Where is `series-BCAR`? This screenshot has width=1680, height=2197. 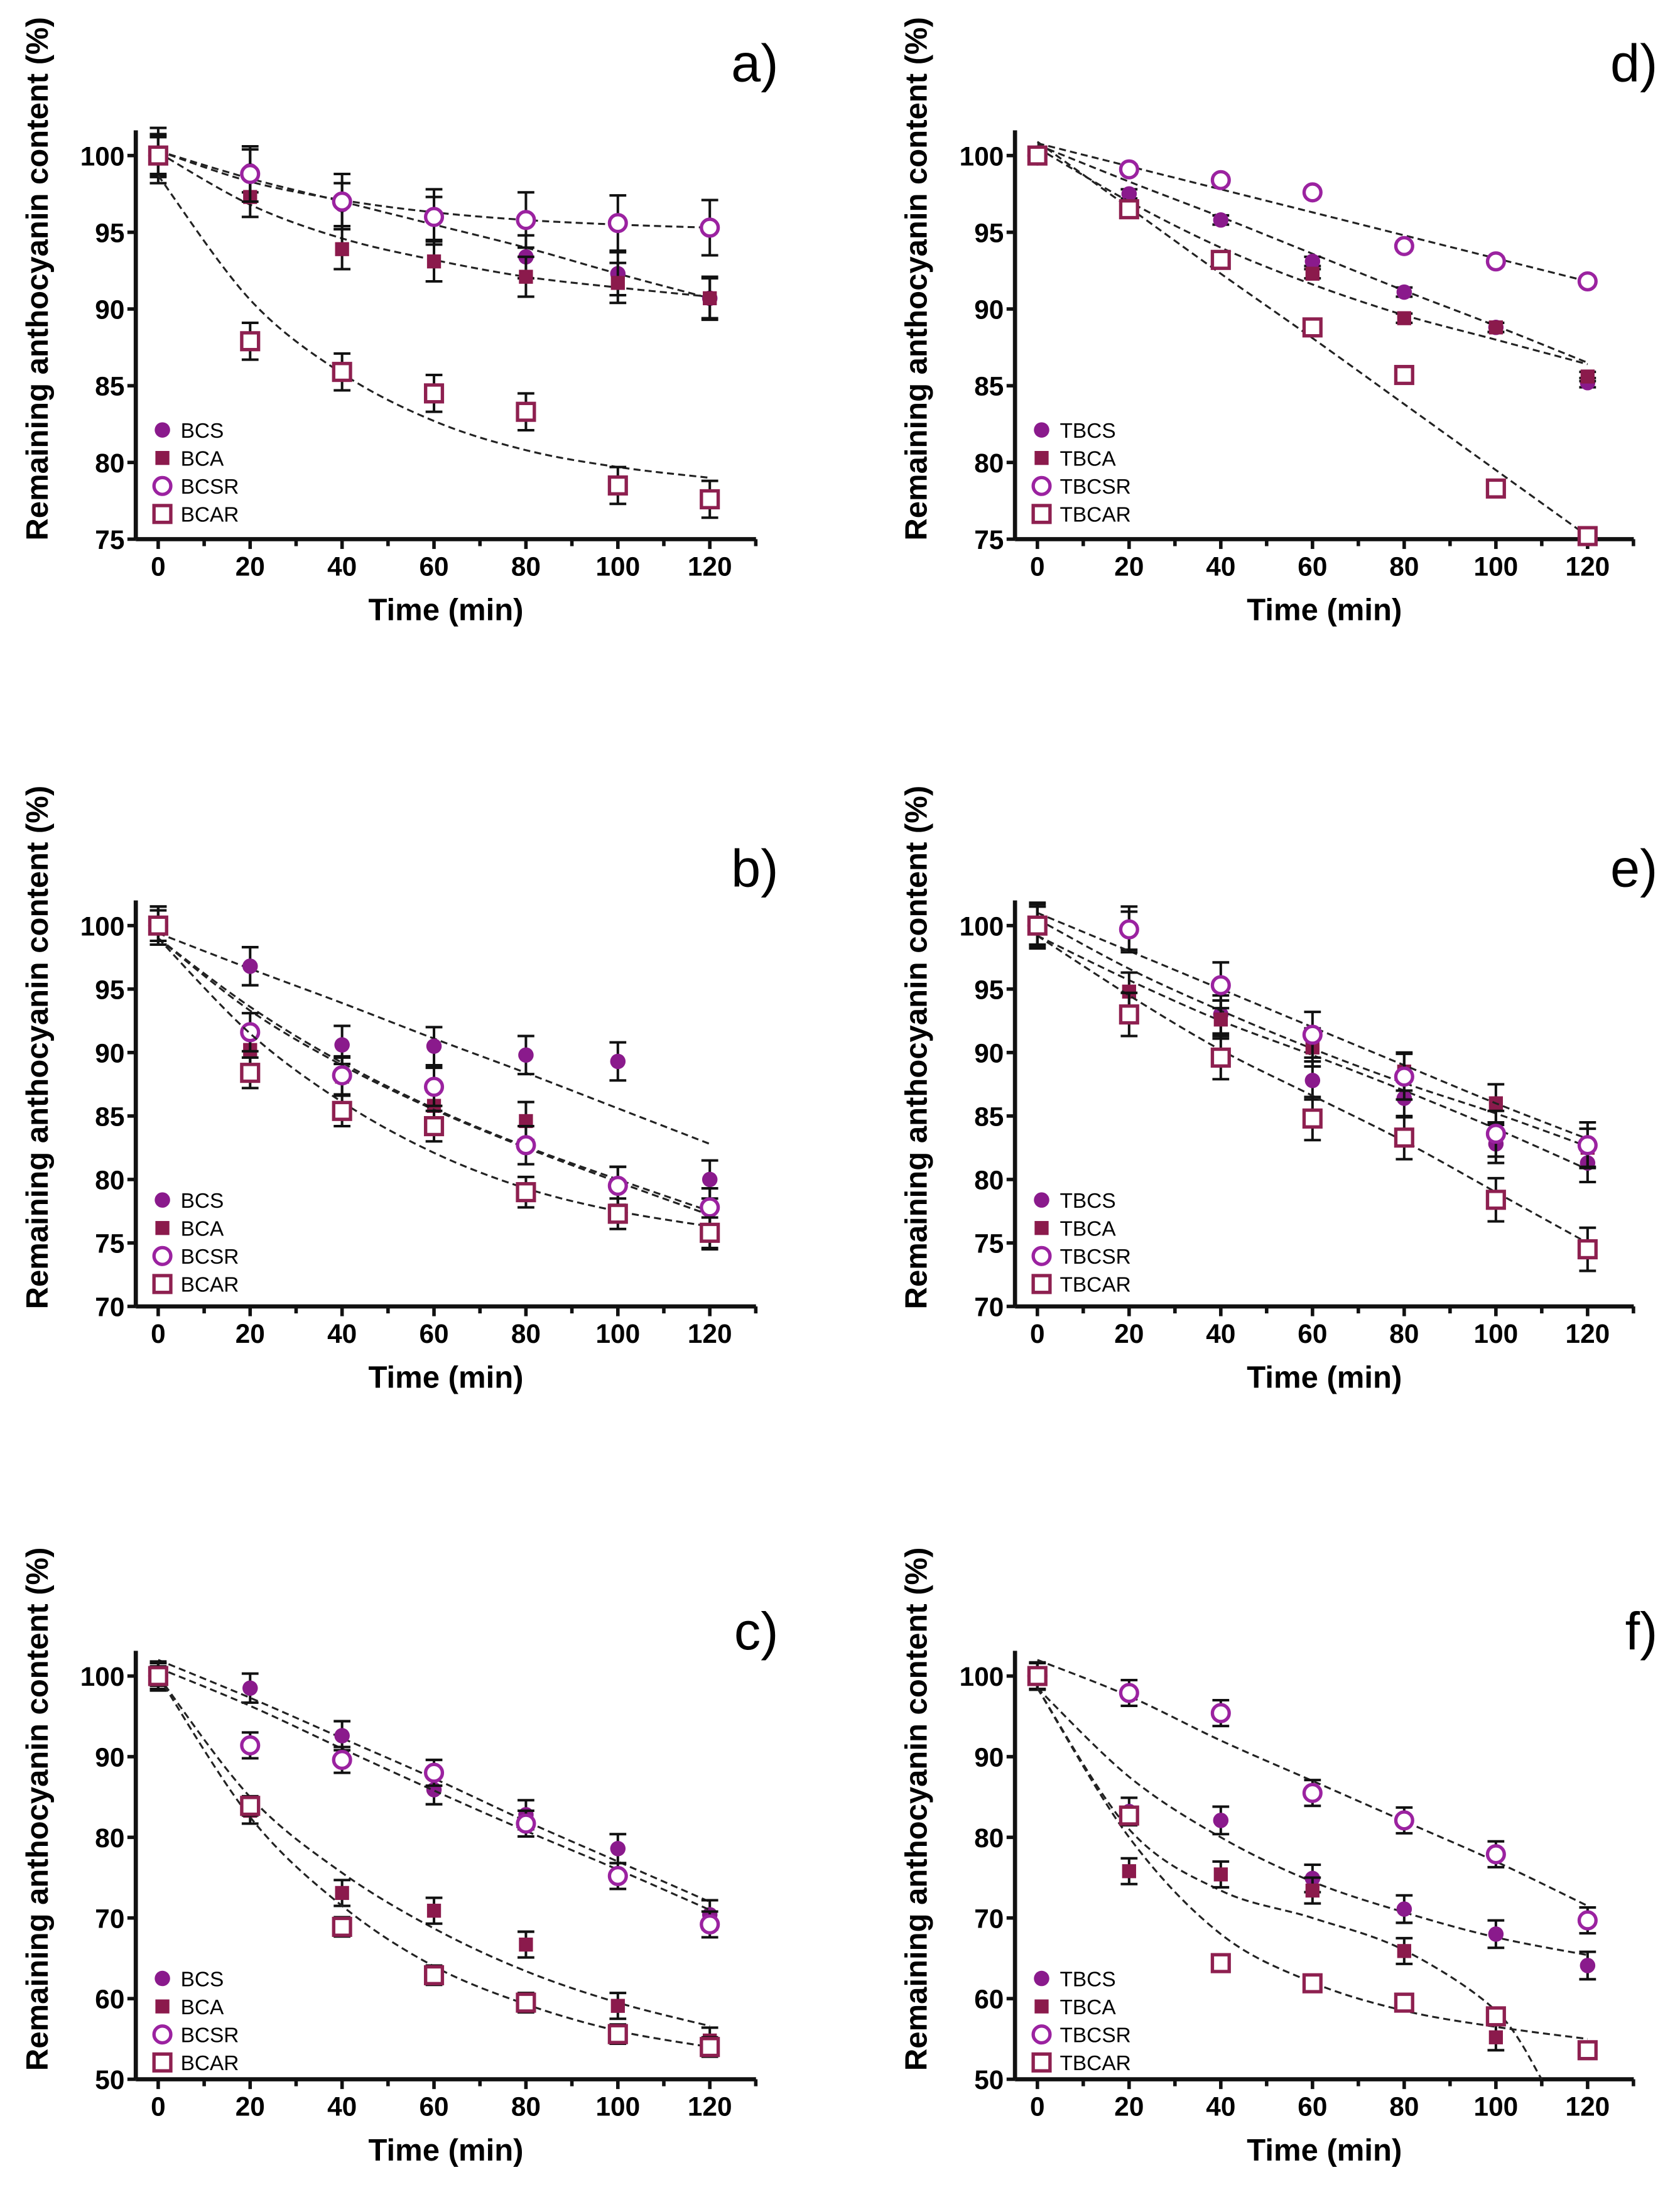
series-BCAR is located at coordinates (434, 1079).